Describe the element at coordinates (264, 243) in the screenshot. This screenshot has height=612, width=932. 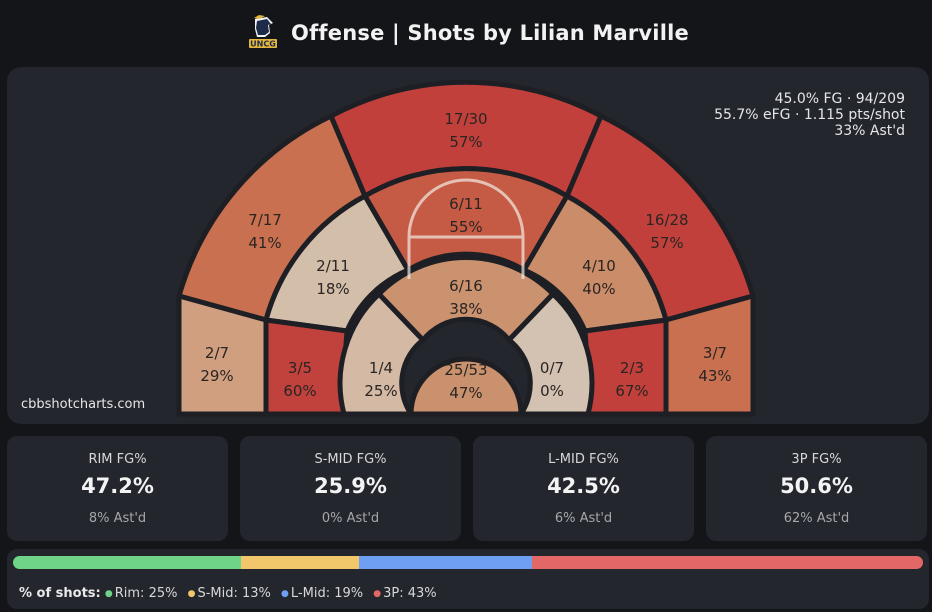
I see `zone-label-w3-left-pct: 41%` at that location.